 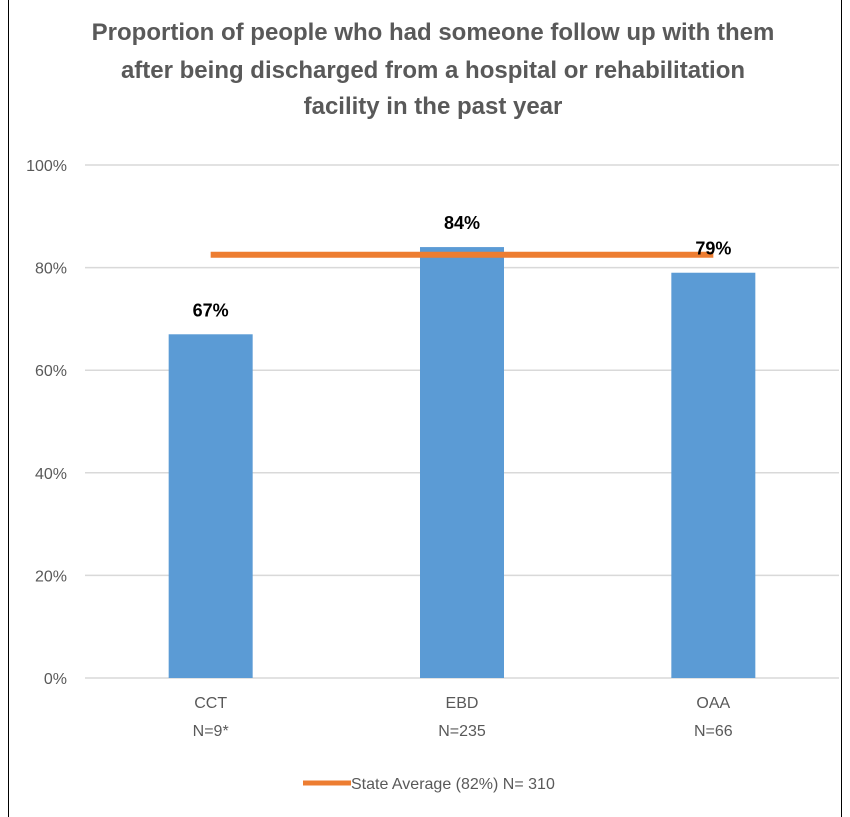 What do you see at coordinates (433, 106) in the screenshot?
I see `chart-title-line-3: facility in the past year` at bounding box center [433, 106].